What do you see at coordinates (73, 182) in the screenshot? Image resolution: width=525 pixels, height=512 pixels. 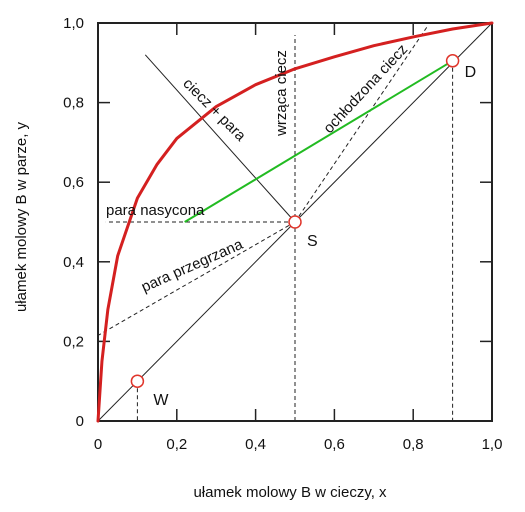 I see `y-tick-label: 0,6` at bounding box center [73, 182].